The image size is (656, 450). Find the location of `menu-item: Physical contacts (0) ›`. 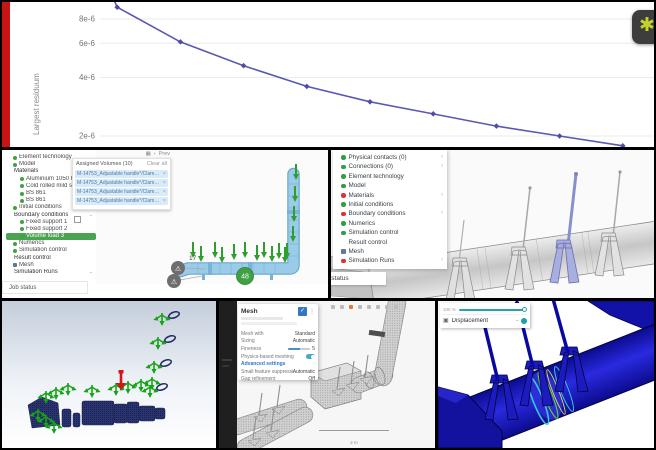

menu-item: Physical contacts (0) › is located at coordinates (390, 157).